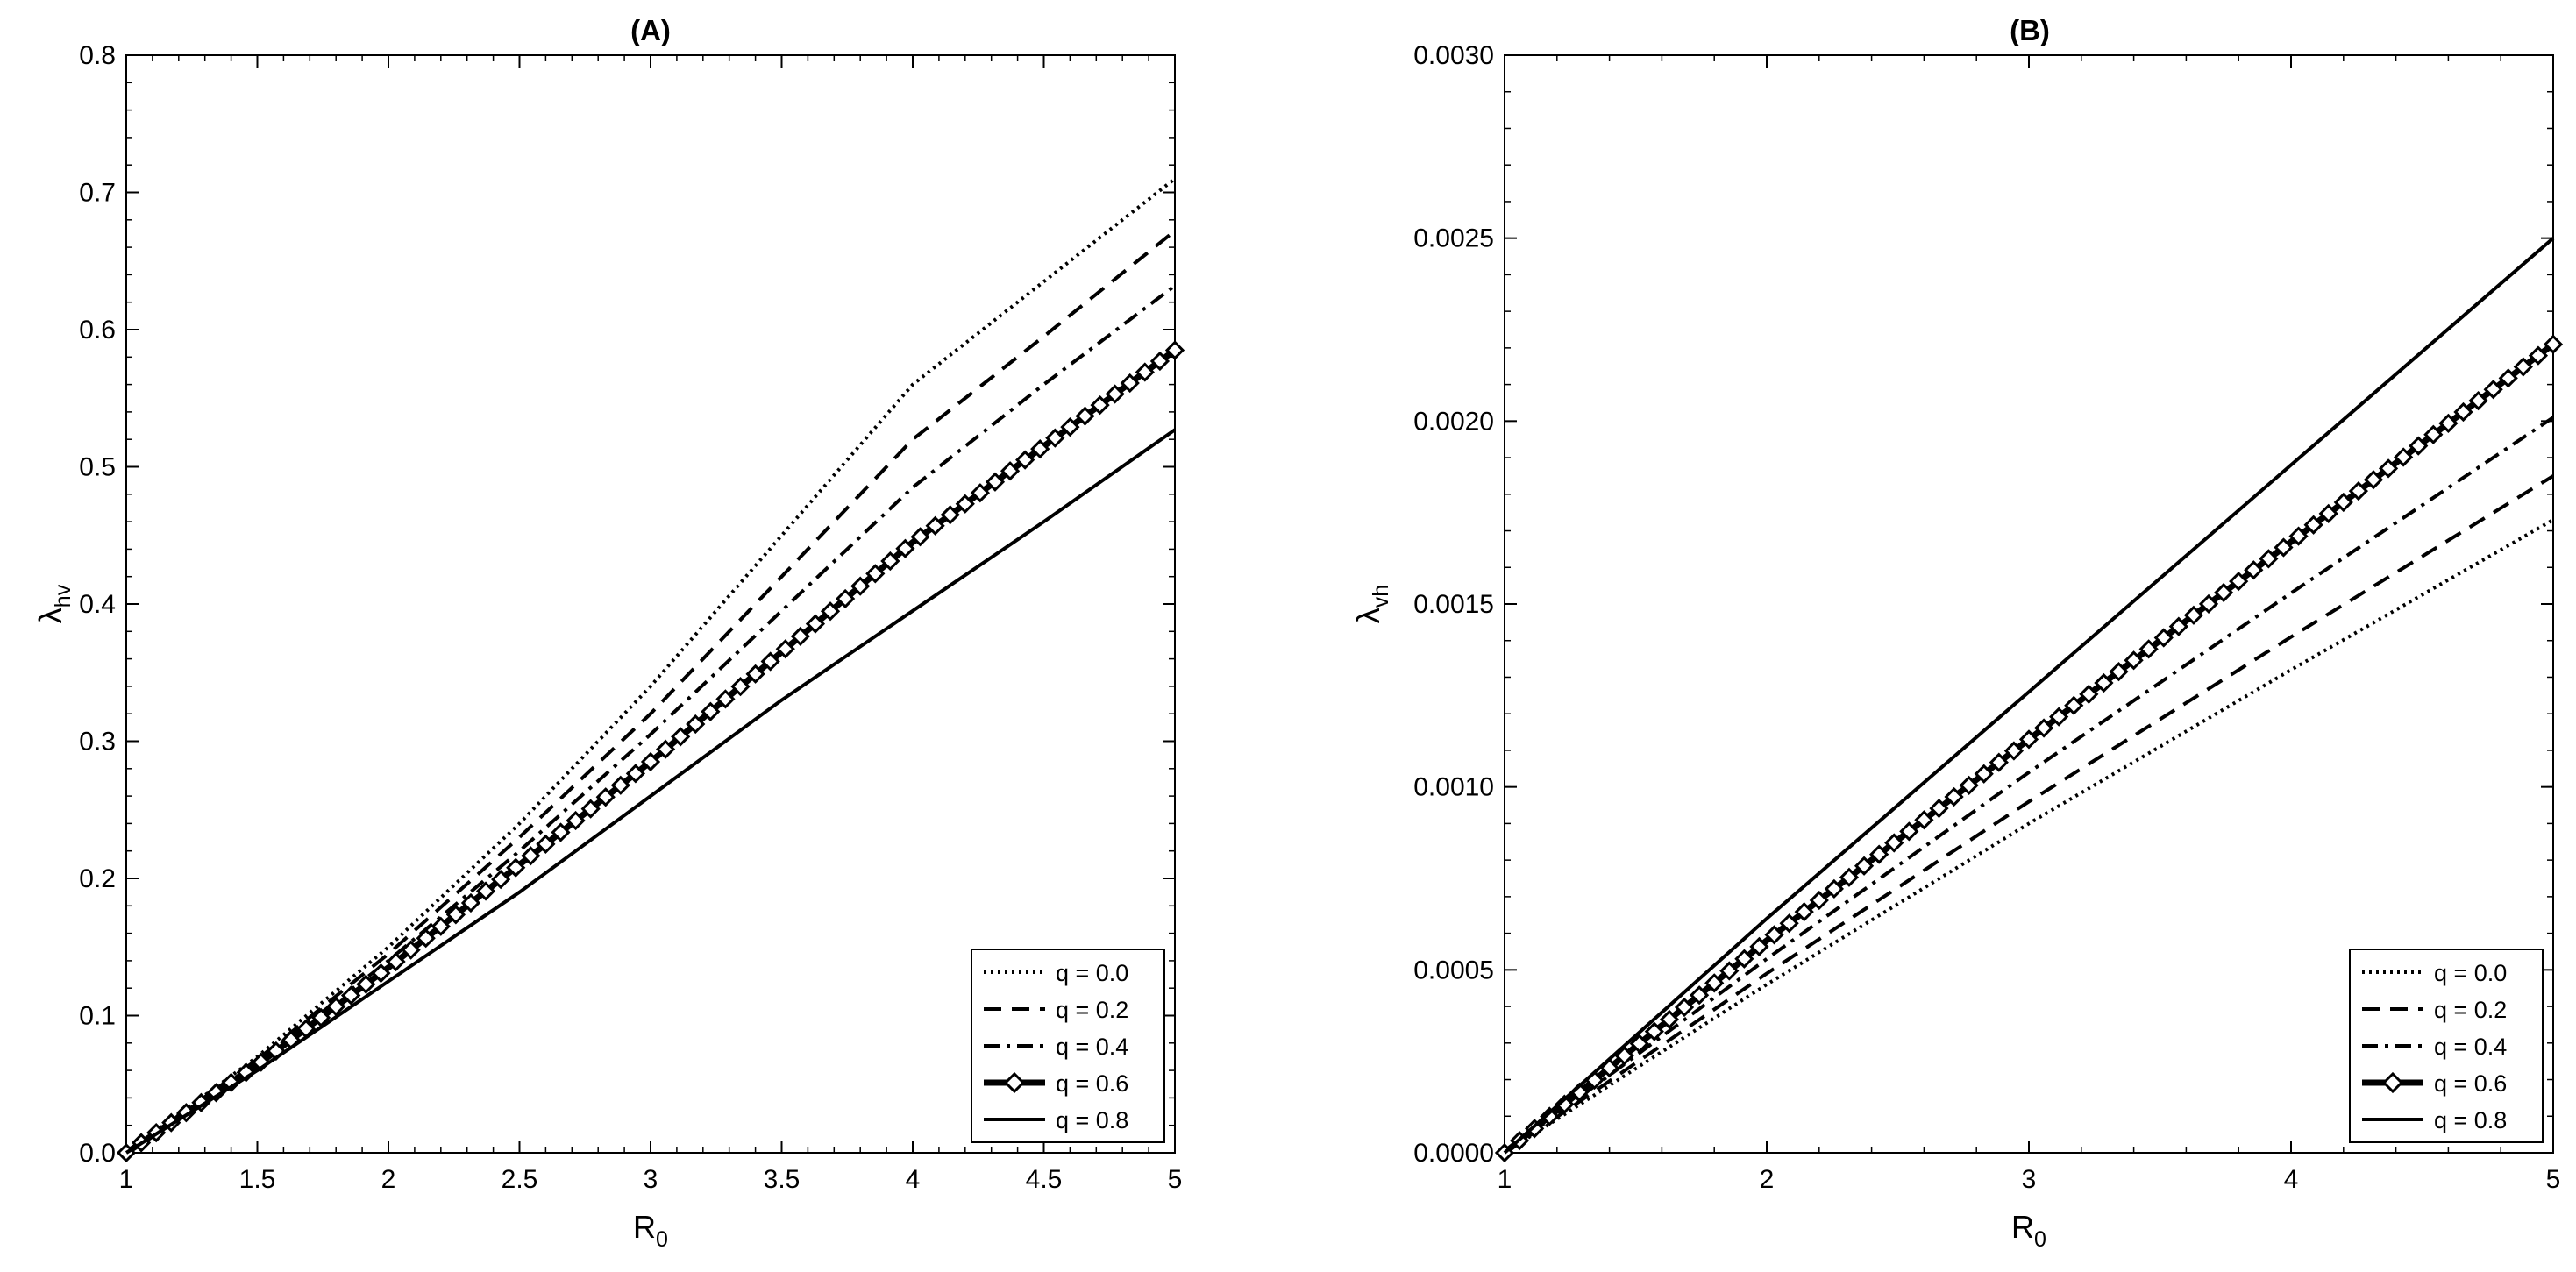  What do you see at coordinates (97, 1154) in the screenshot?
I see `y-tick-label: 0.0` at bounding box center [97, 1154].